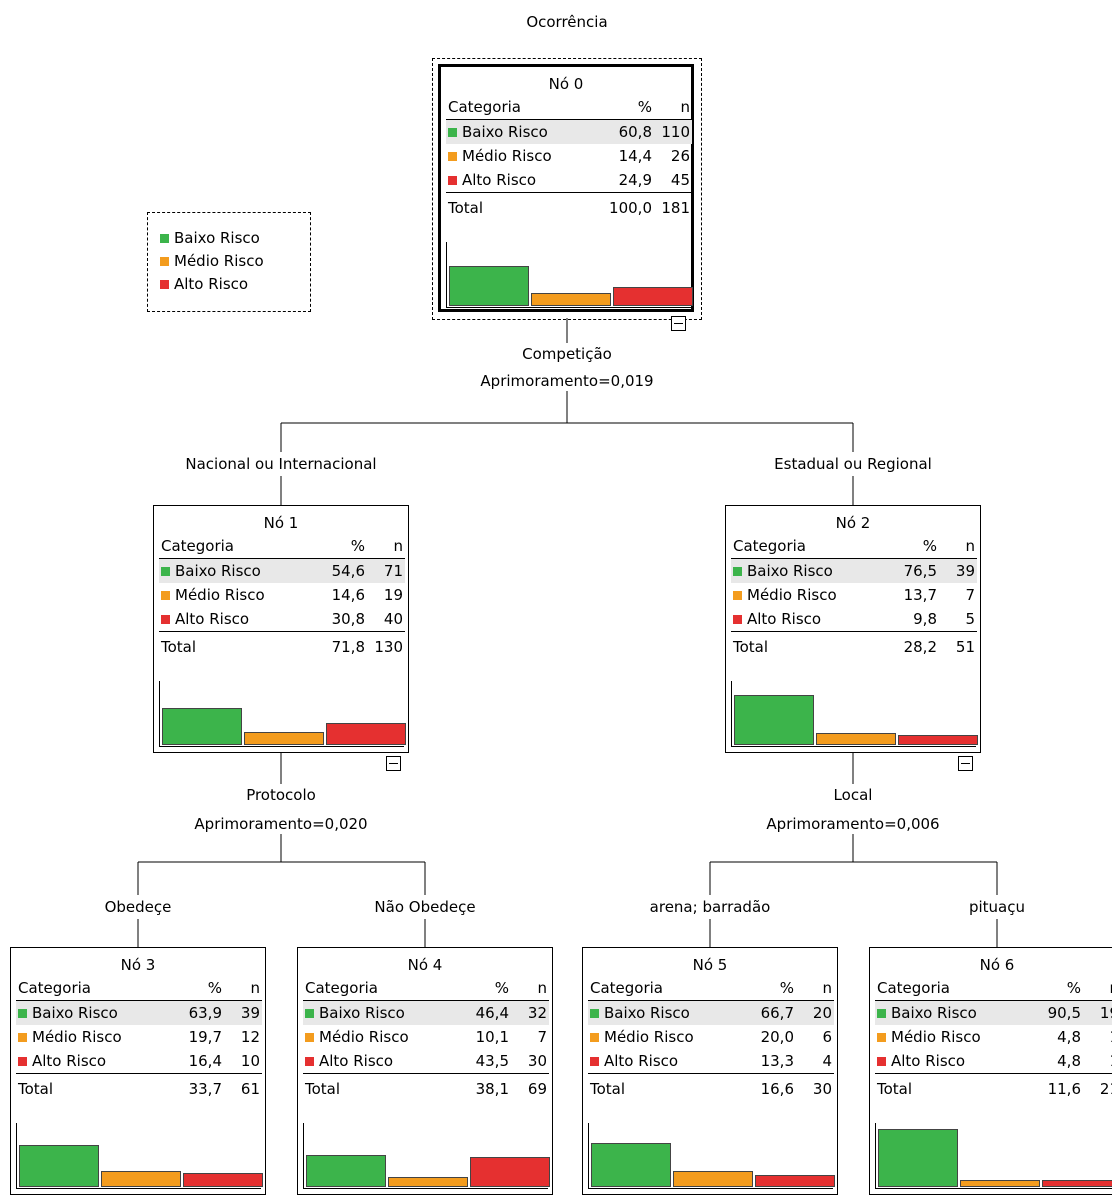 The image size is (1112, 1195). What do you see at coordinates (489, 286) in the screenshot?
I see `bar-baixo` at bounding box center [489, 286].